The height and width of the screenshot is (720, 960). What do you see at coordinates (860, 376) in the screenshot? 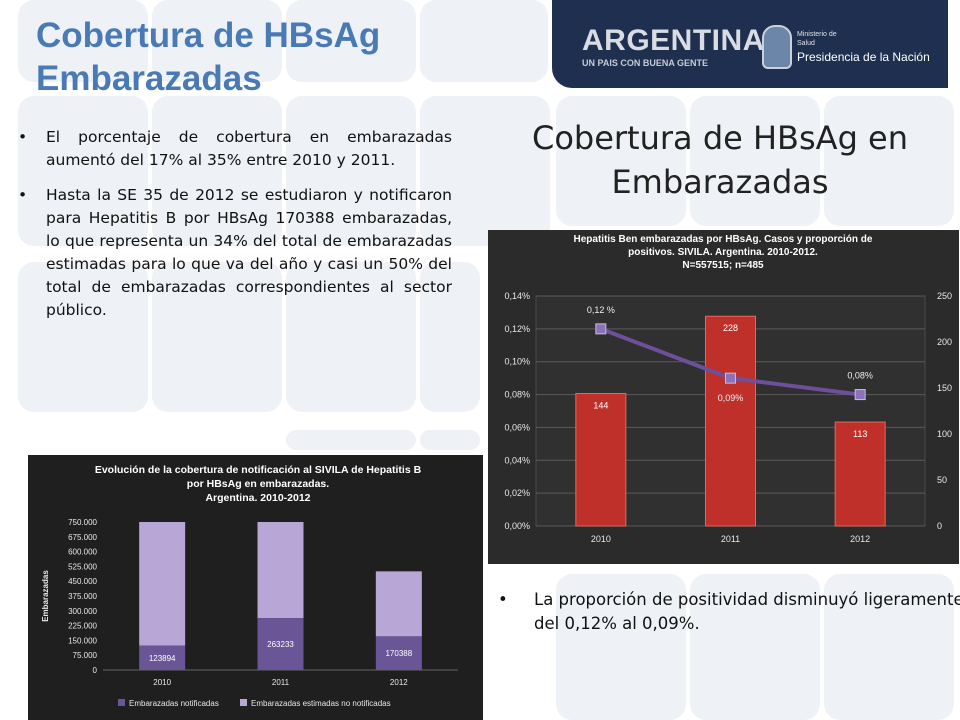
I see `line-data-label: 0,08%` at bounding box center [860, 376].